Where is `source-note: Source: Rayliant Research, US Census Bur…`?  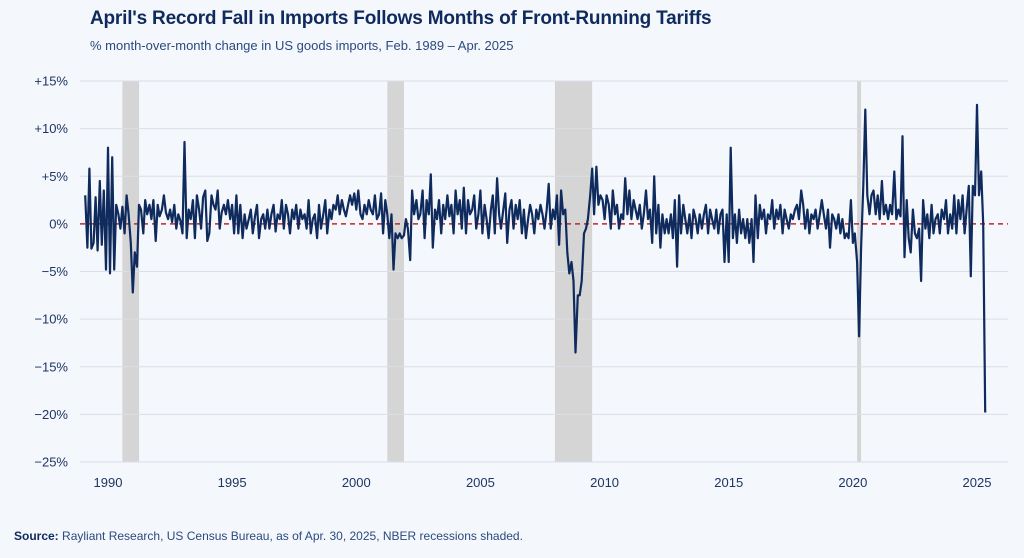
source-note: Source: Rayliant Research, US Census Bur… is located at coordinates (268, 536).